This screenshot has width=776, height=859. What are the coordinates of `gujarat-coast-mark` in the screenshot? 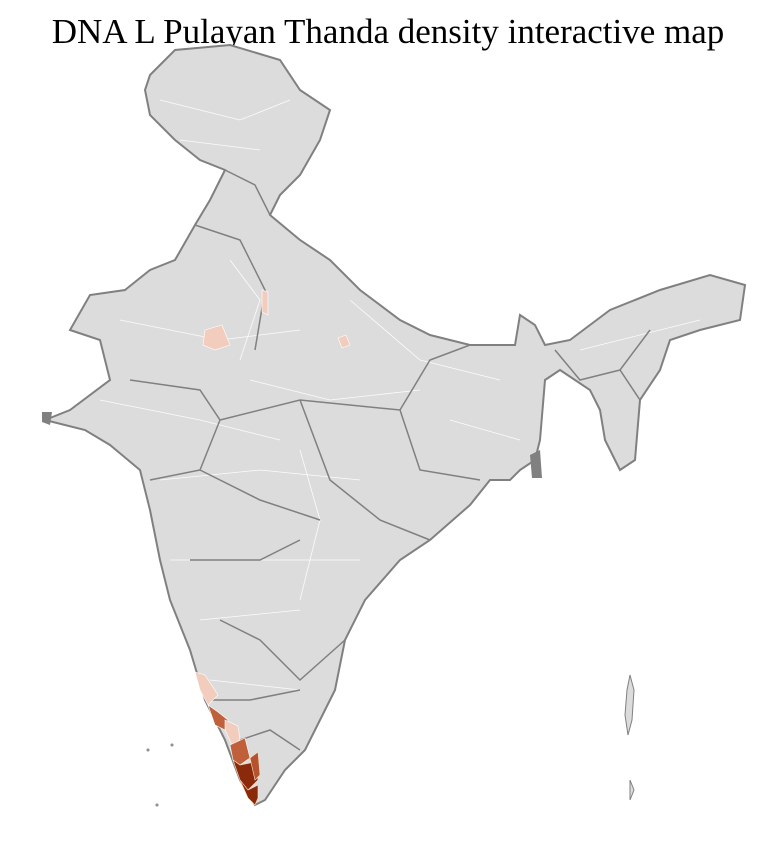 It's located at (47, 418).